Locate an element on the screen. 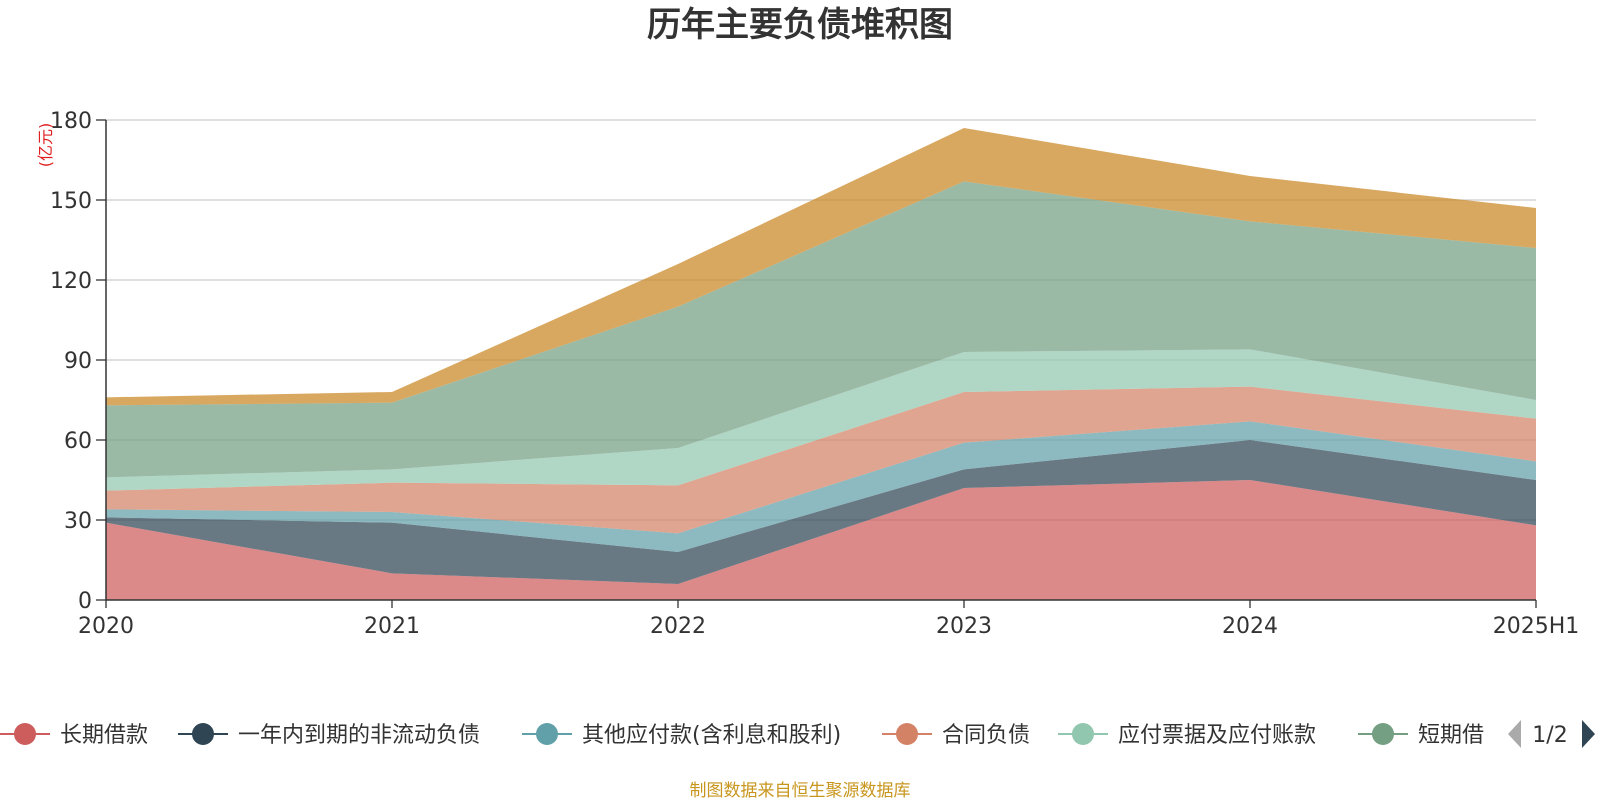 Image resolution: width=1600 pixels, height=800 pixels. y-tick-label: 0 is located at coordinates (85, 601).